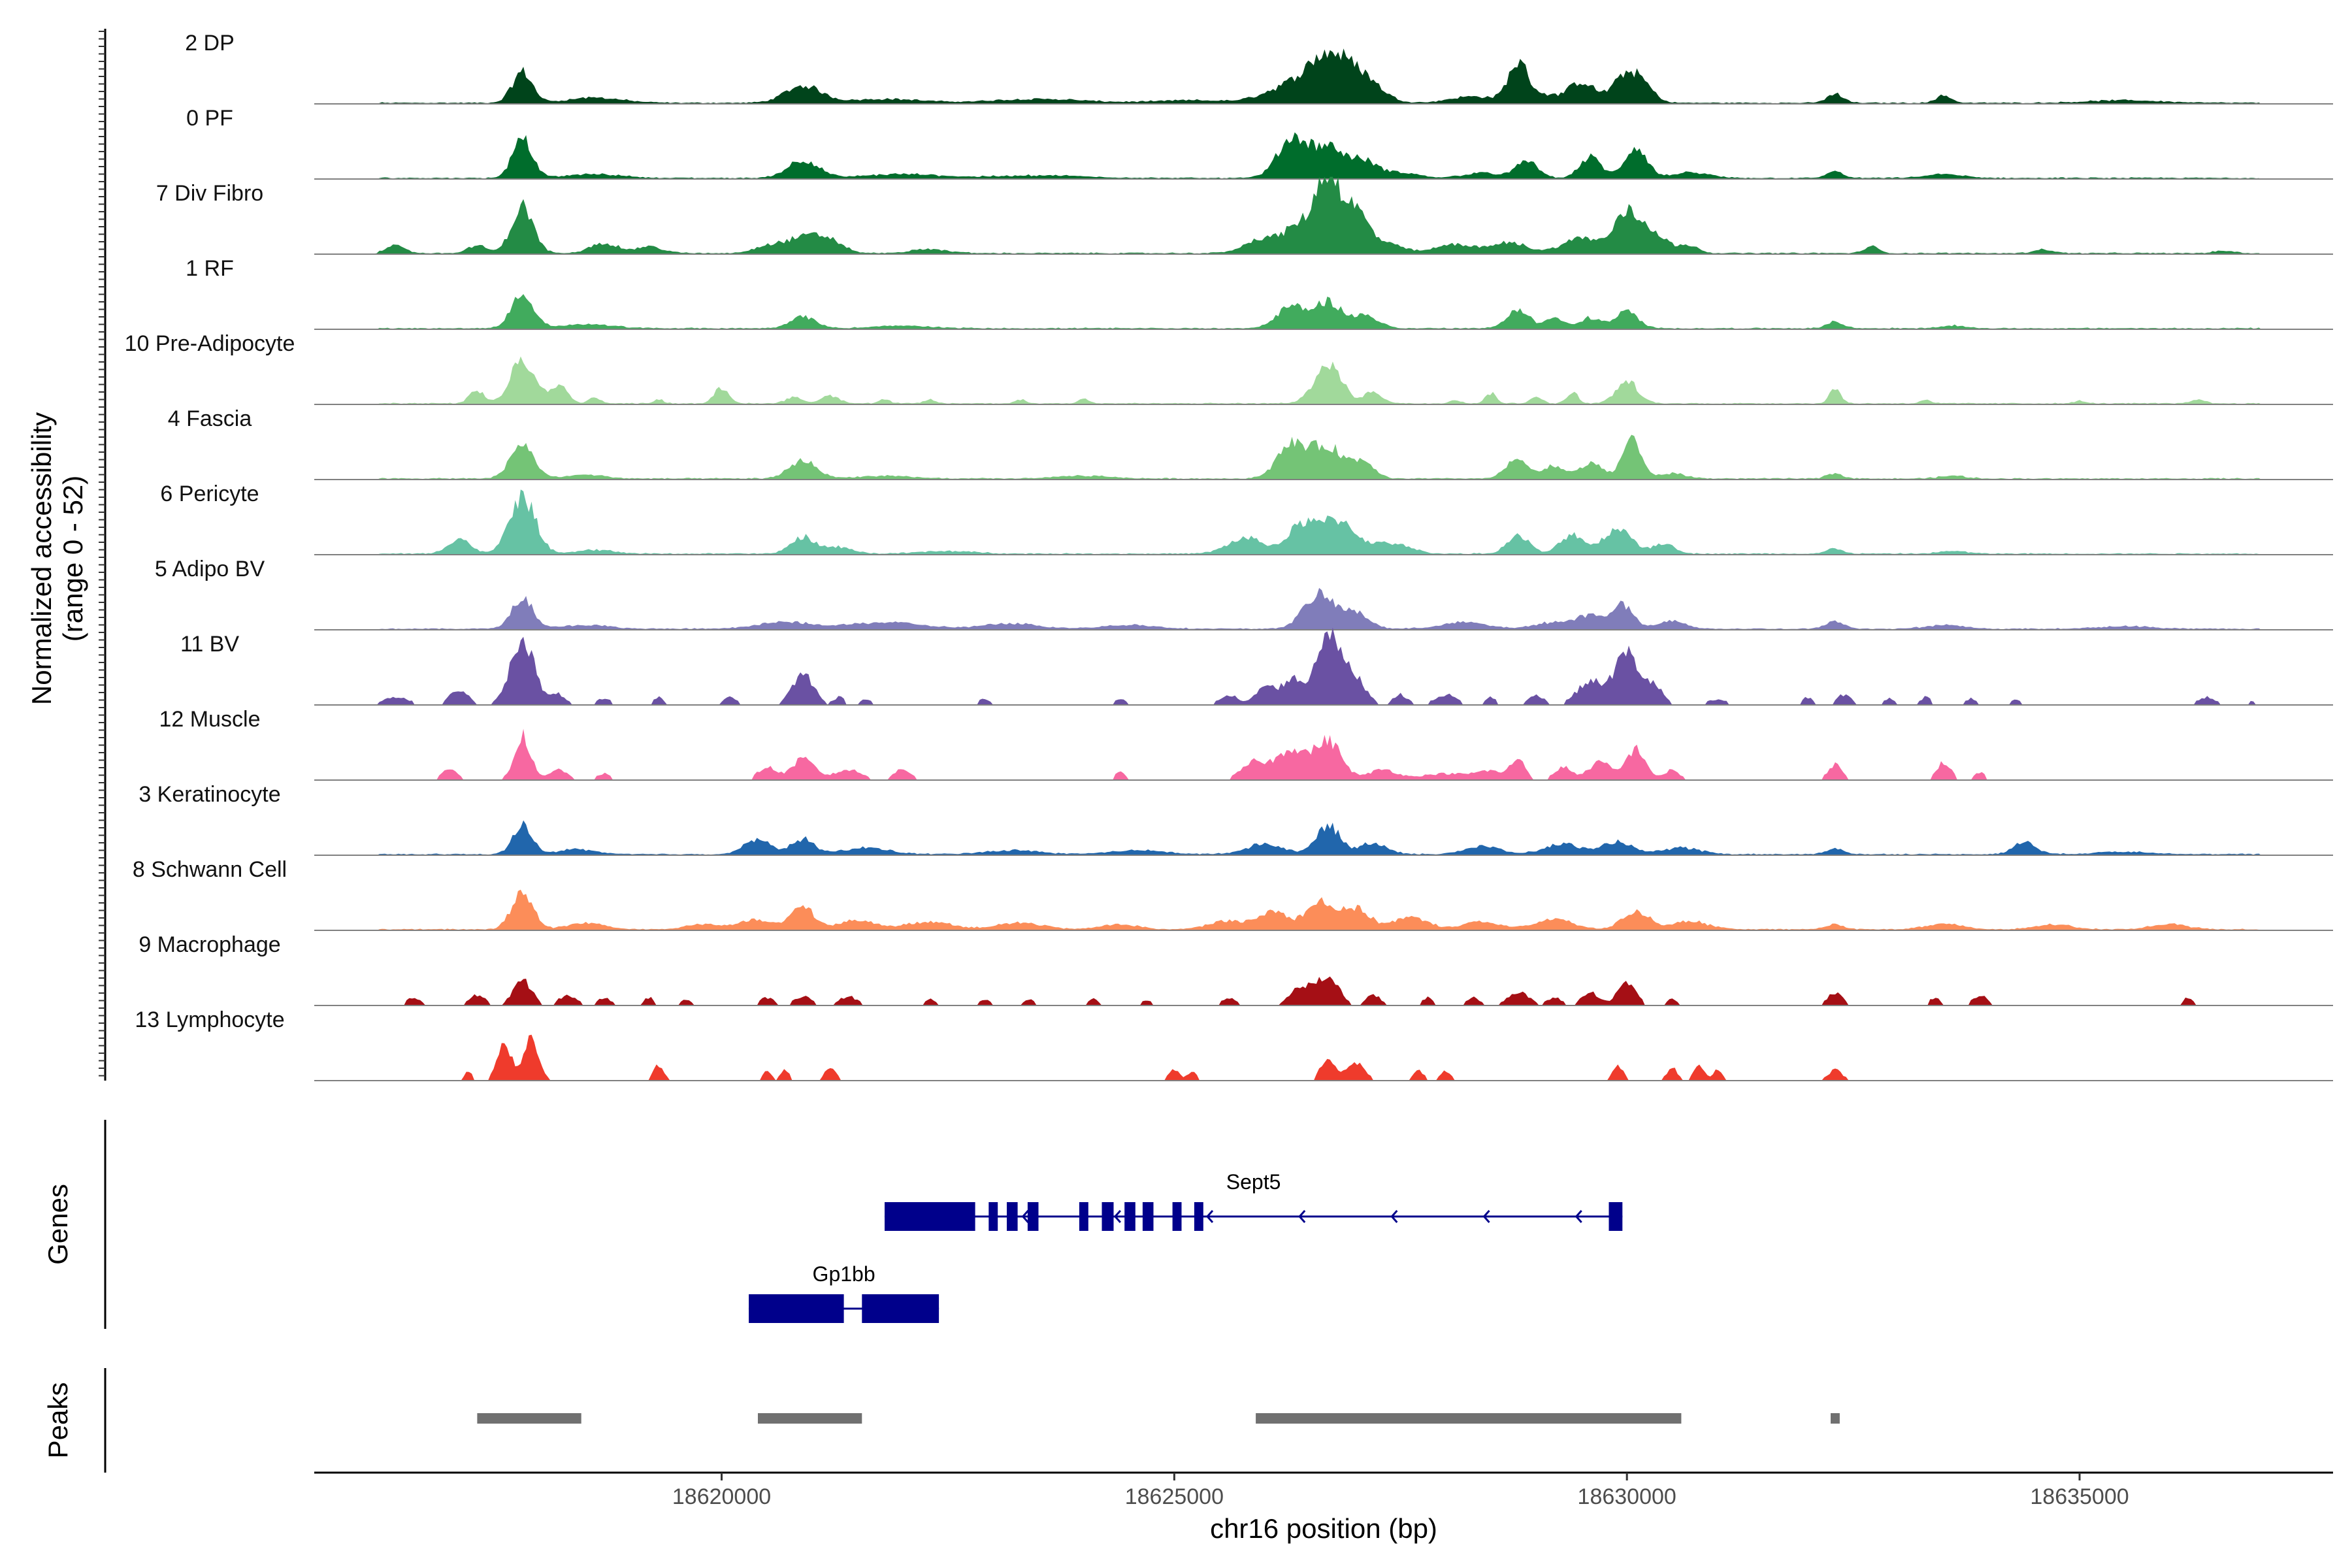 This screenshot has height=1568, width=2352. I want to click on track-label: 9 Macrophage, so click(209, 944).